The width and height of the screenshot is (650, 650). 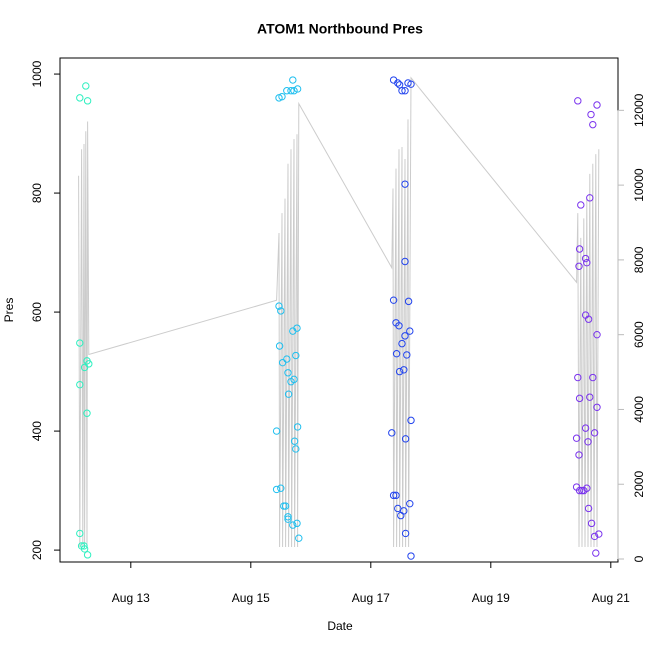 What do you see at coordinates (639, 110) in the screenshot?
I see `y2-tick-label: 12000` at bounding box center [639, 110].